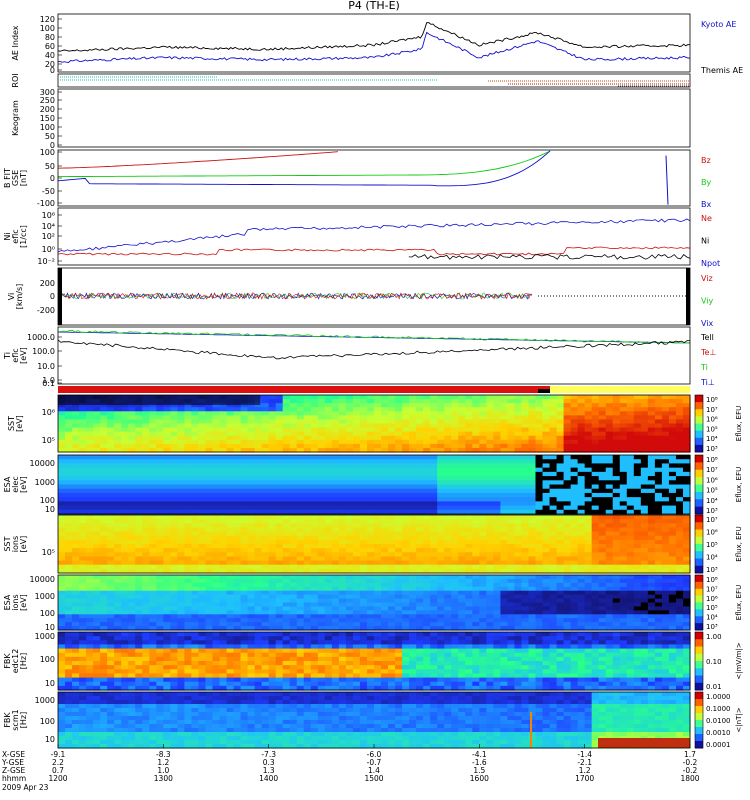  Describe the element at coordinates (712, 410) in the screenshot. I see `colorbar-tick: 10⁷` at that location.